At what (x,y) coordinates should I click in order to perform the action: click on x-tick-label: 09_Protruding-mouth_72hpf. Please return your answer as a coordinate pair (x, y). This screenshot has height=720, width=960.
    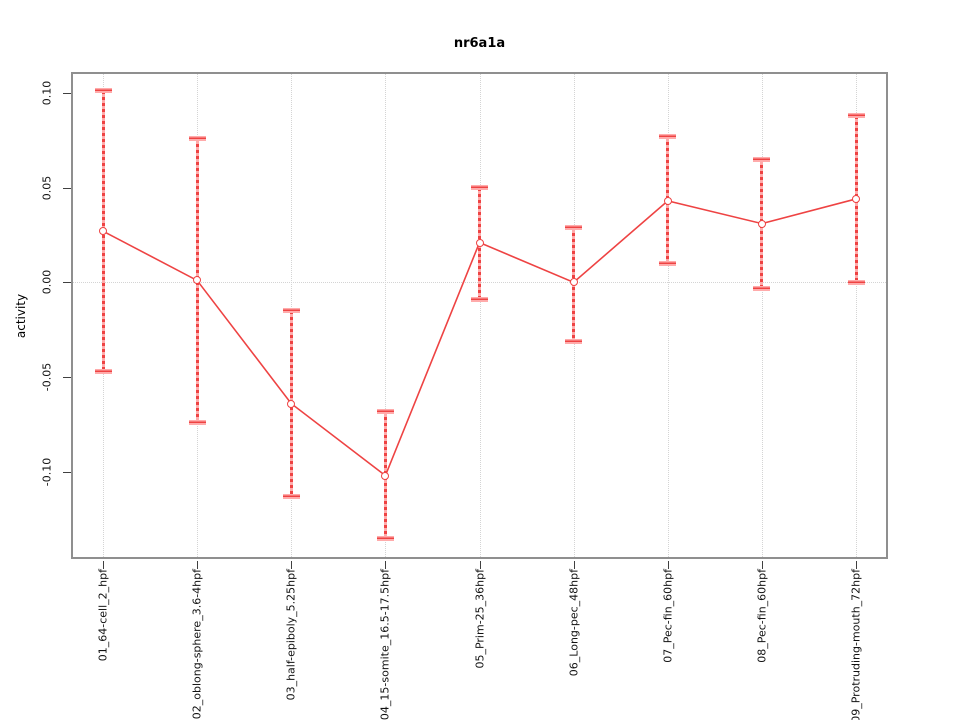
    Looking at the image, I should click on (856, 644).